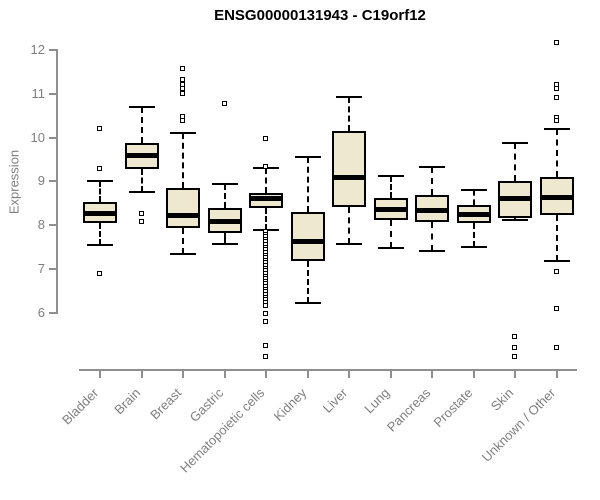 This screenshot has width=600, height=500. I want to click on whisker-lower-hematopoietic-cells, so click(266, 219).